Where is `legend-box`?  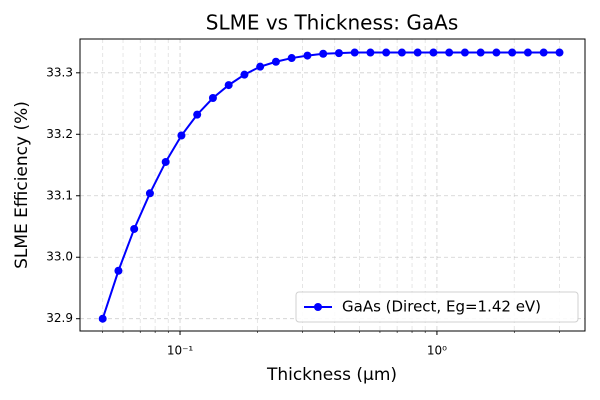 legend-box is located at coordinates (437, 307).